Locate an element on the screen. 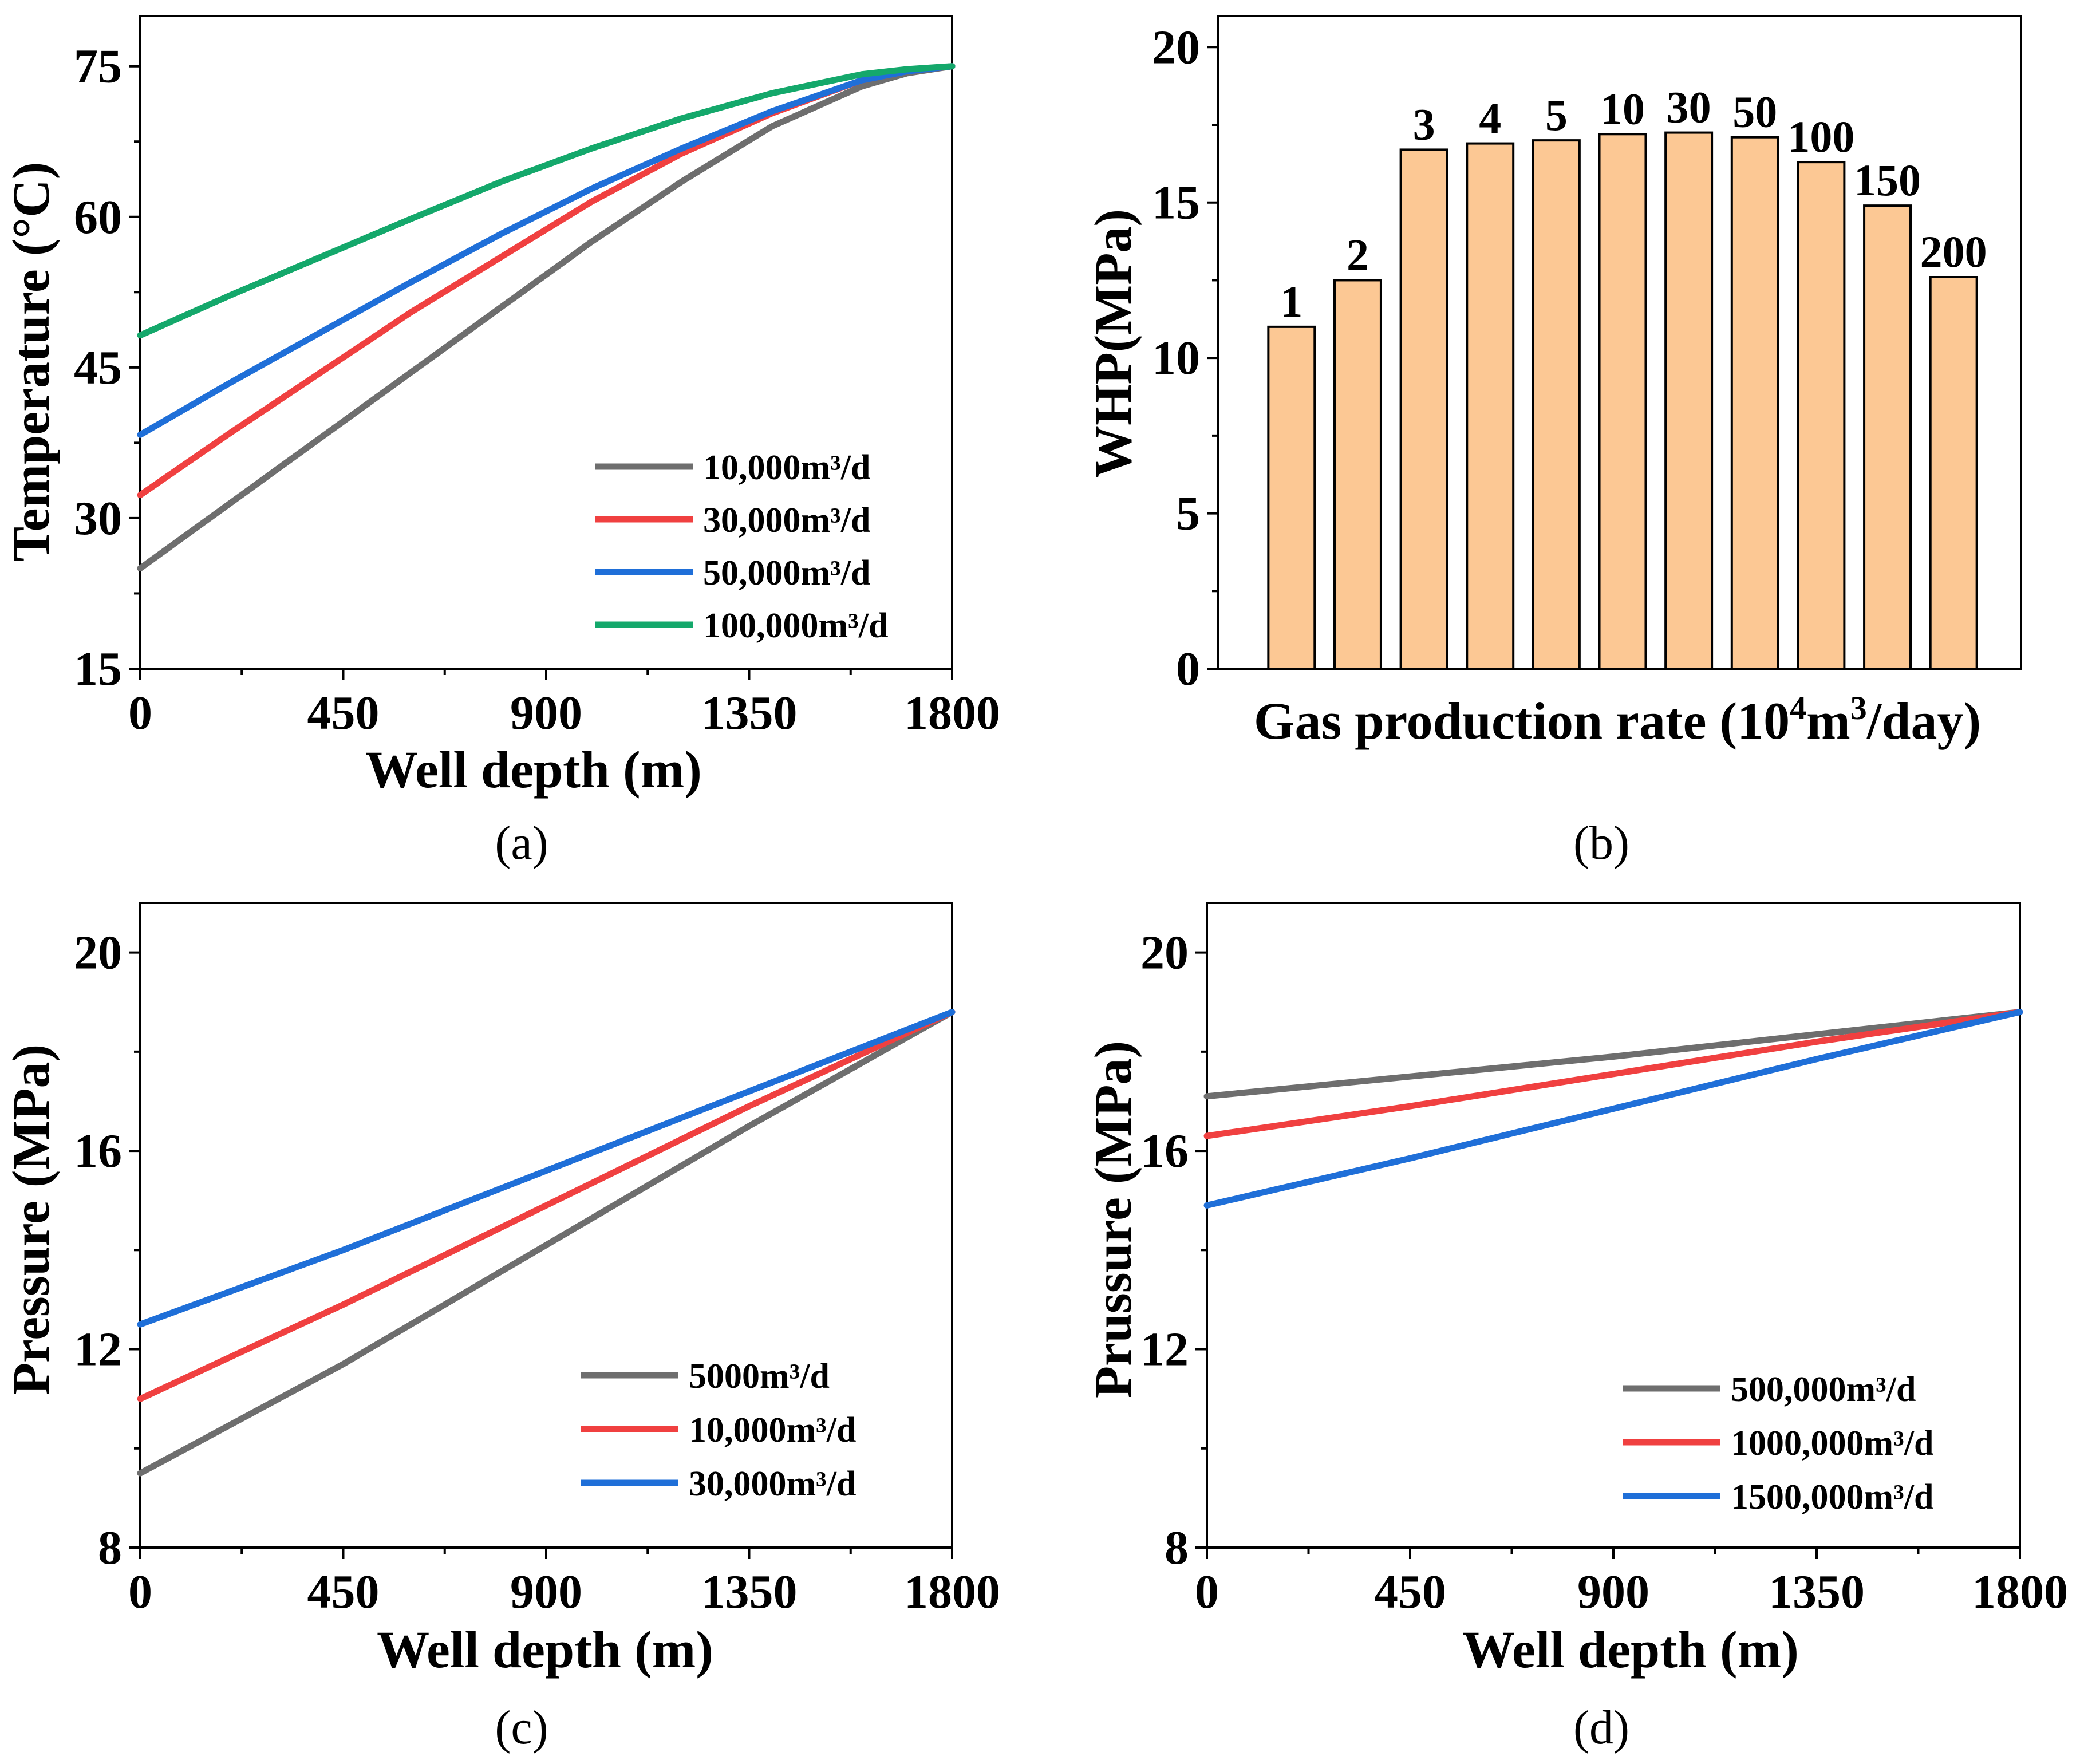 This screenshot has height=1764, width=2084. panel-a-ytick-label: 60 is located at coordinates (98, 217).